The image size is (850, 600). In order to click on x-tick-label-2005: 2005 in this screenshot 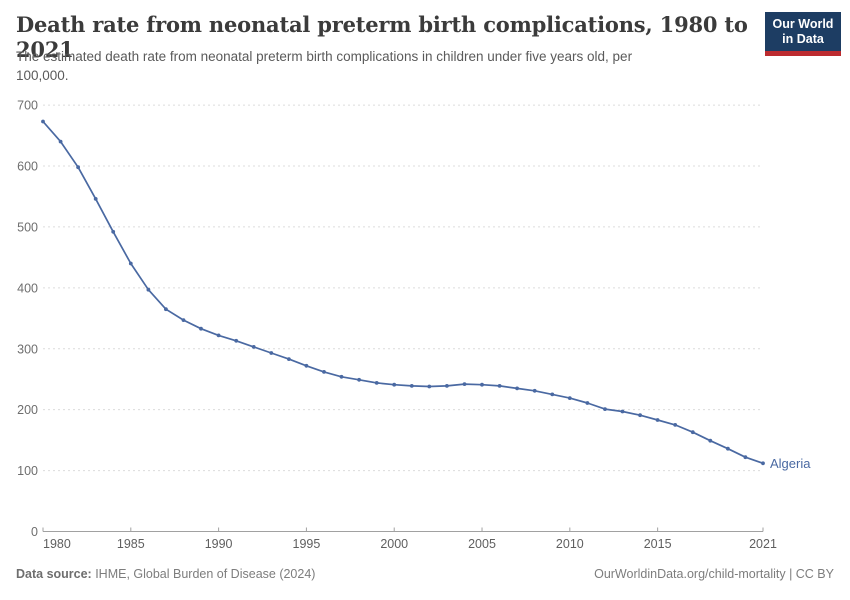, I will do `click(482, 544)`.